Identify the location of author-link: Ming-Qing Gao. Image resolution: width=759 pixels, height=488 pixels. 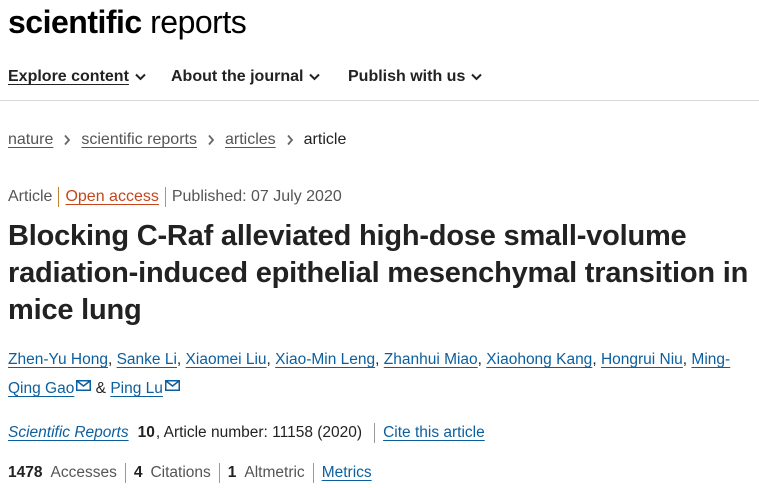
(369, 374).